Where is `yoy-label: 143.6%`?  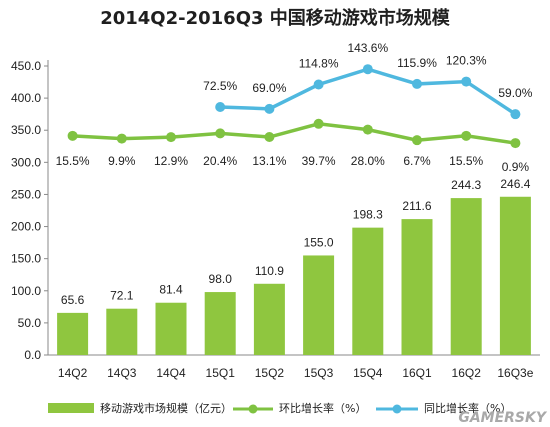 yoy-label: 143.6% is located at coordinates (367, 48).